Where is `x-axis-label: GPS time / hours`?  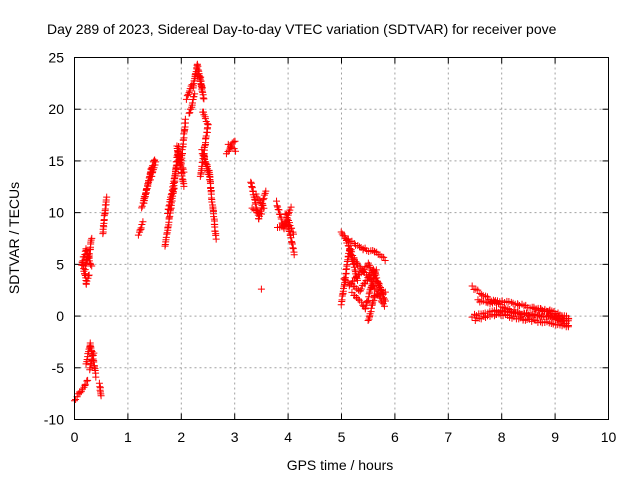
x-axis-label: GPS time / hours is located at coordinates (340, 465).